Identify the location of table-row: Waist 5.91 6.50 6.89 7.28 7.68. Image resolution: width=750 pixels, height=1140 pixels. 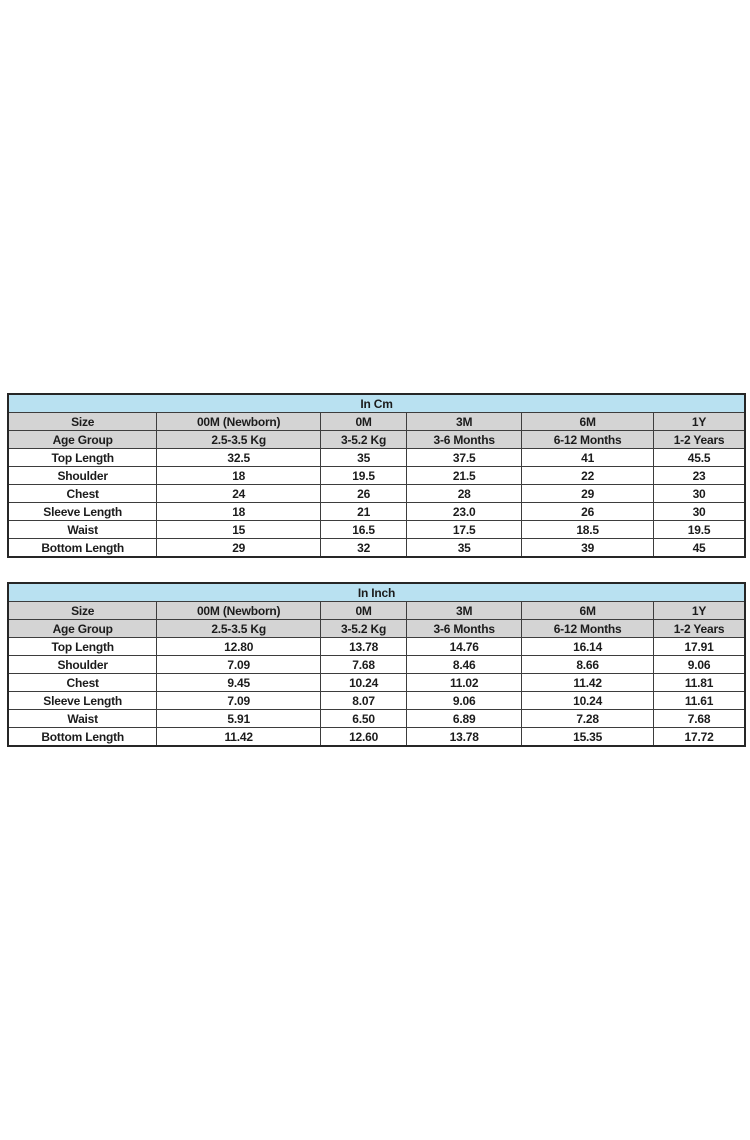
(376, 718).